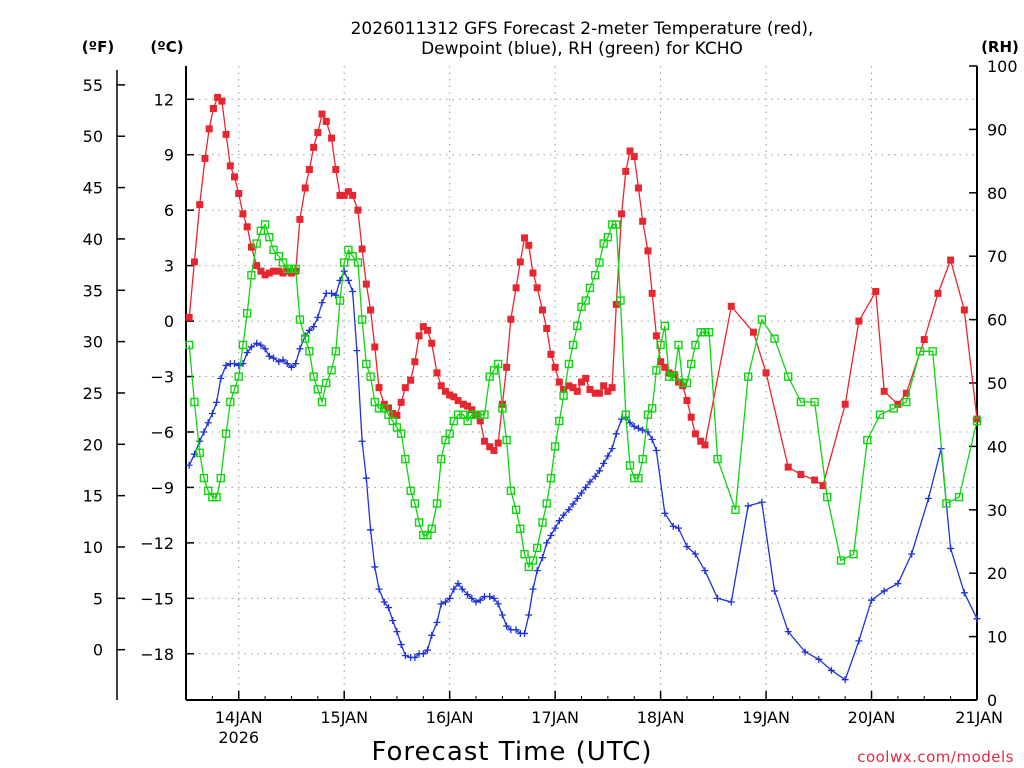 Image resolution: width=1024 pixels, height=768 pixels. I want to click on year-label: 2026, so click(238, 737).